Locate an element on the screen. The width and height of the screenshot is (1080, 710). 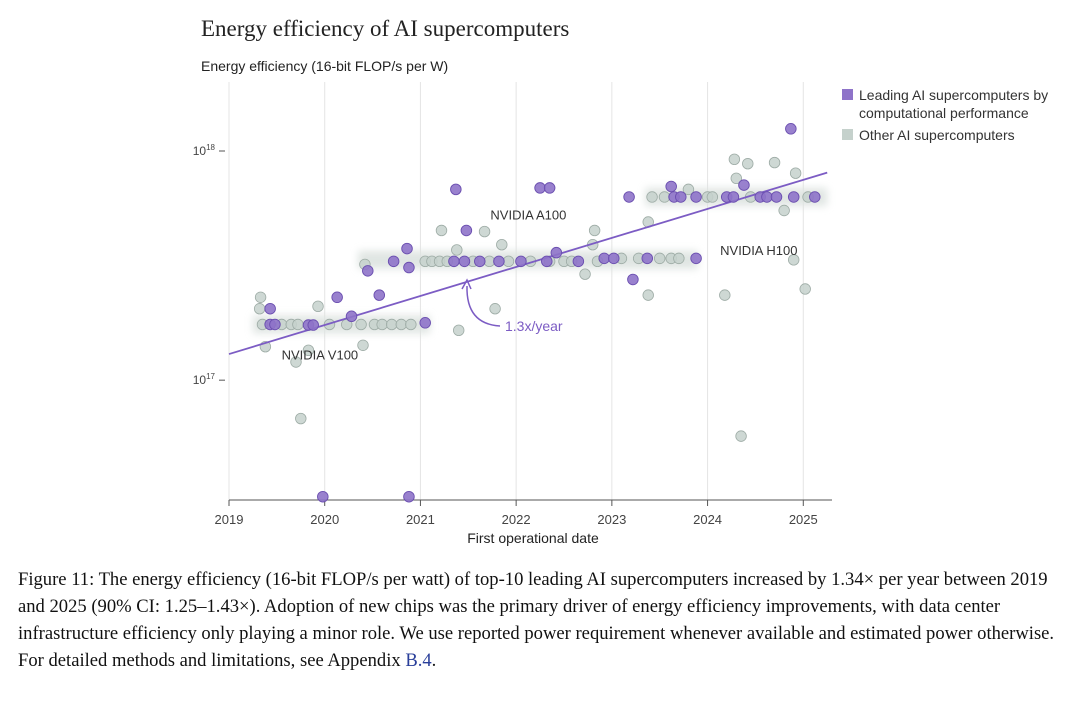
y-axis-label: Energy efficiency (16-bit FLOP/s per W) is located at coordinates (325, 66).